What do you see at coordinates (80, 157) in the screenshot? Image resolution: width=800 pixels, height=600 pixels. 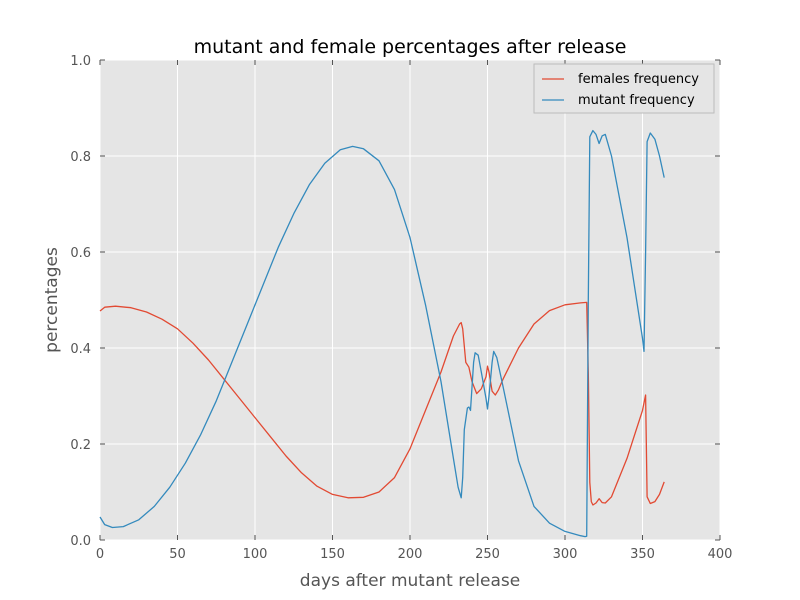 I see `y-tick-label: 0.8` at bounding box center [80, 157].